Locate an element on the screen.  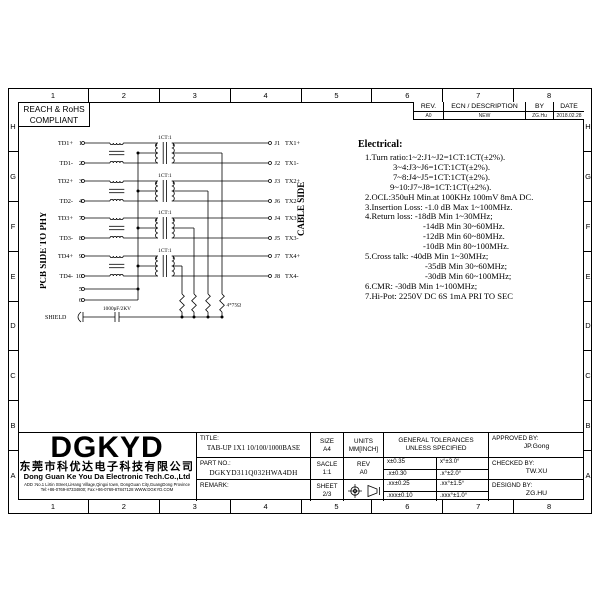
units-label: UNITS is located at coordinates (363, 441).